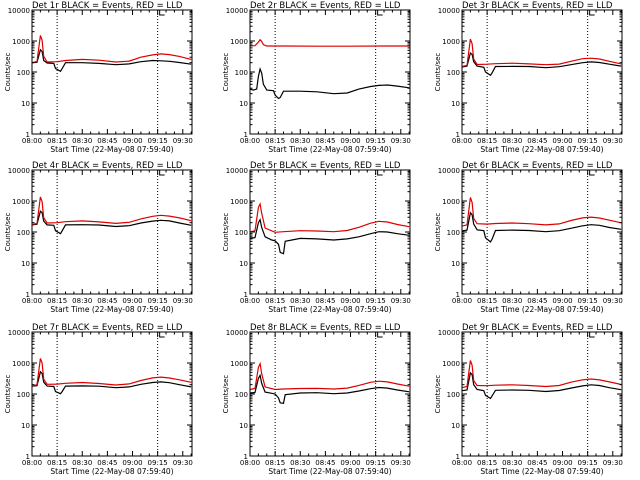 The width and height of the screenshot is (640, 480). What do you see at coordinates (325, 328) in the screenshot?
I see `panel-title: Det 8r BLACK = Events, RED = LLD` at bounding box center [325, 328].